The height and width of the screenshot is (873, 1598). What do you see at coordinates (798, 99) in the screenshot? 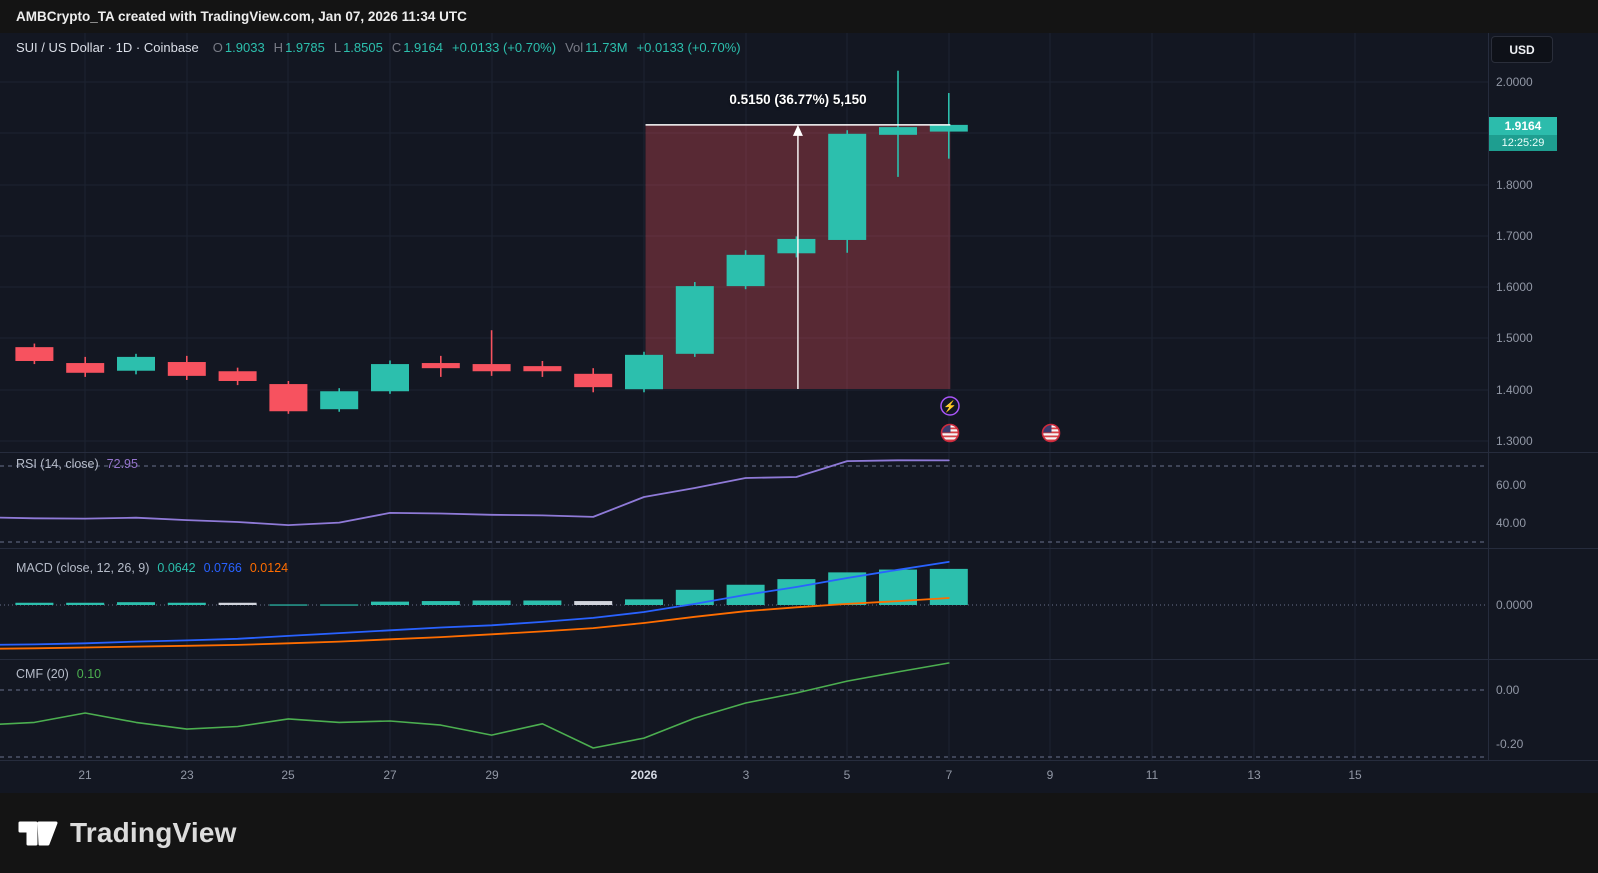
I see `measure-tool-label: 0.5150 (36.77%) 5,150` at bounding box center [798, 99].